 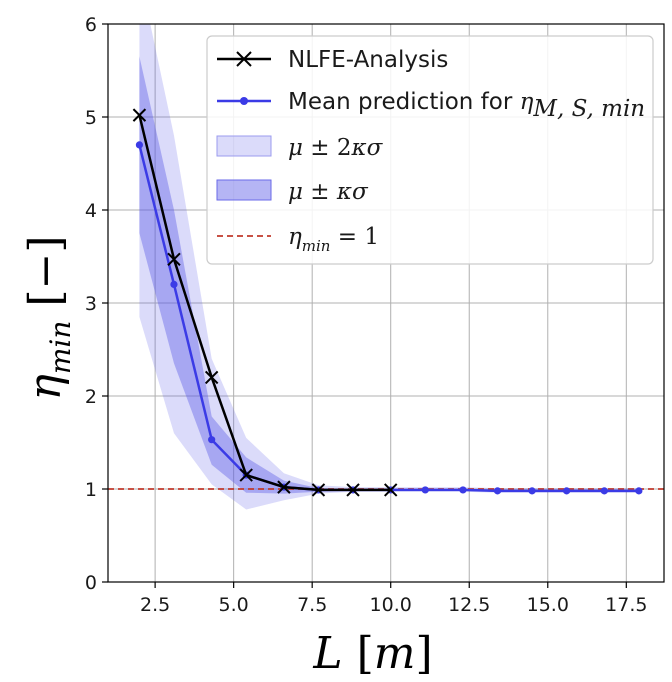 What do you see at coordinates (626, 605) in the screenshot?
I see `x-tick-label-6: 17.5` at bounding box center [626, 605].